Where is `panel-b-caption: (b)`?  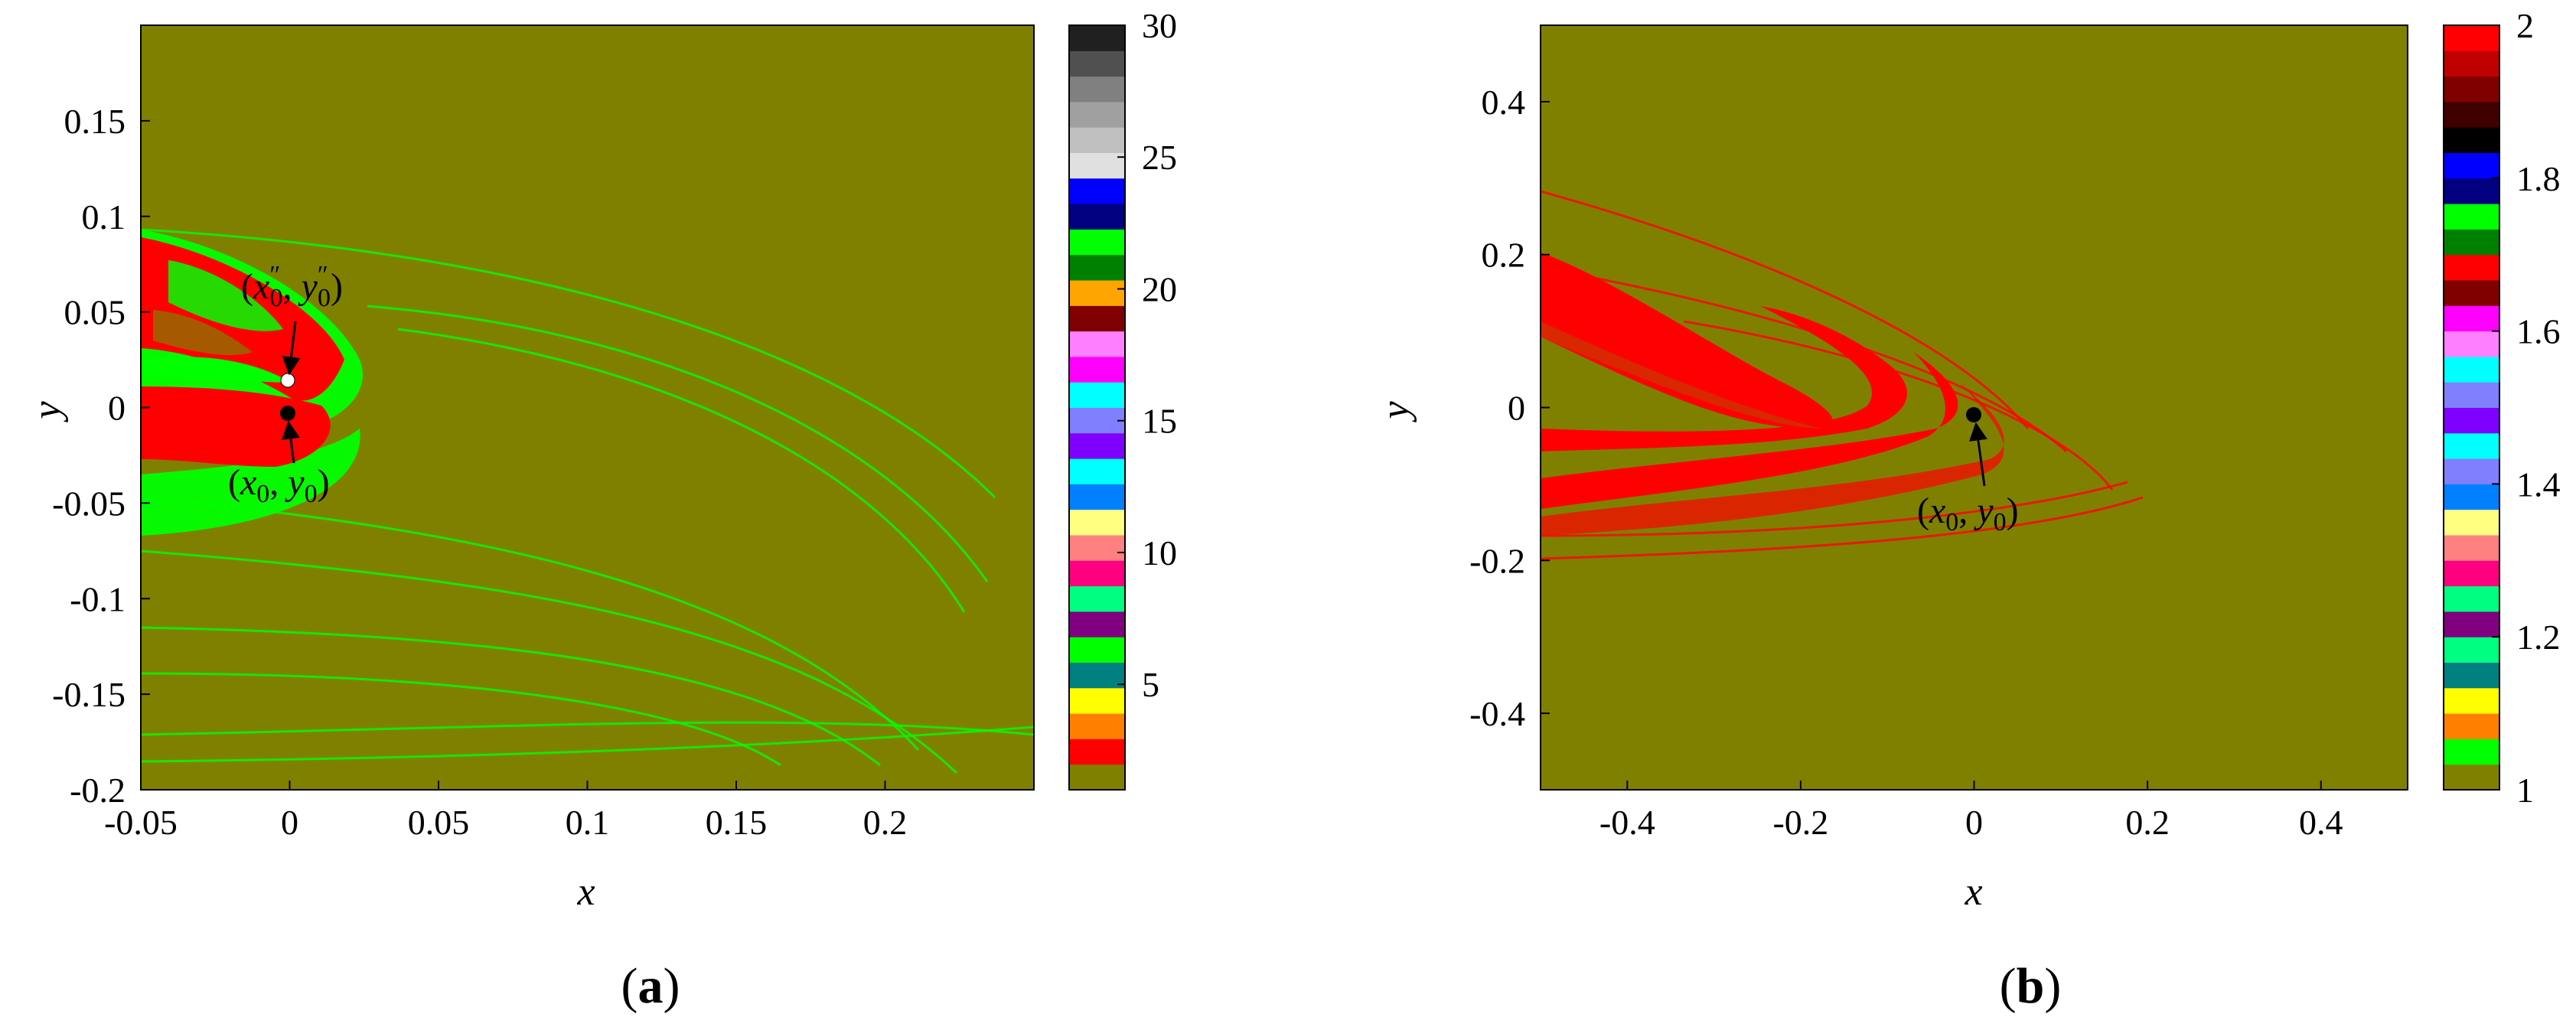
panel-b-caption: (b) is located at coordinates (2031, 986).